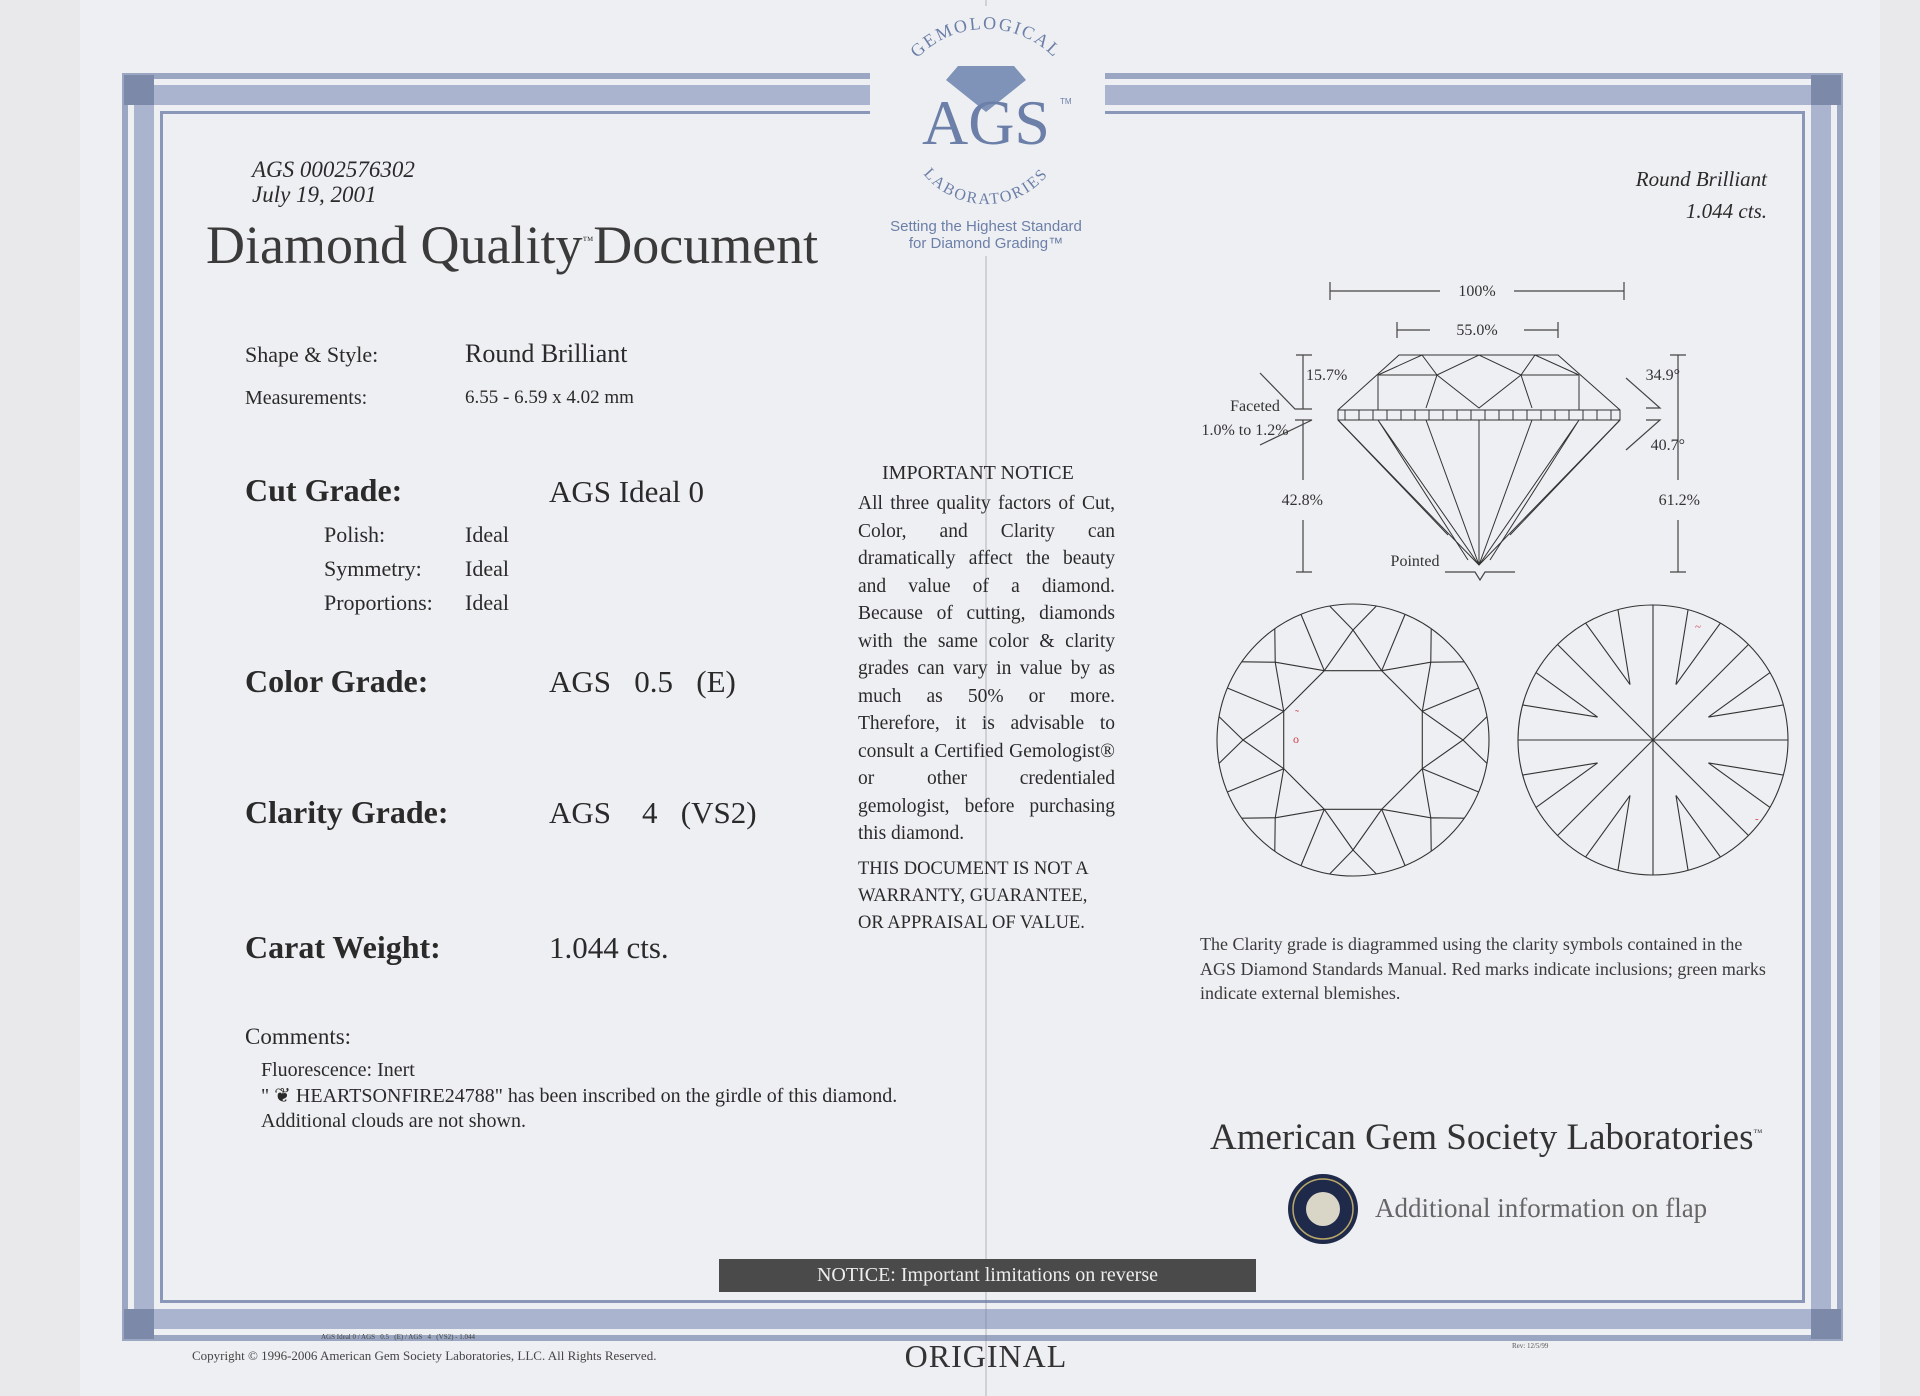 Image resolution: width=1920 pixels, height=1396 pixels. What do you see at coordinates (393, 1121) in the screenshot?
I see `comment-clouds: Additional clouds are not shown.` at bounding box center [393, 1121].